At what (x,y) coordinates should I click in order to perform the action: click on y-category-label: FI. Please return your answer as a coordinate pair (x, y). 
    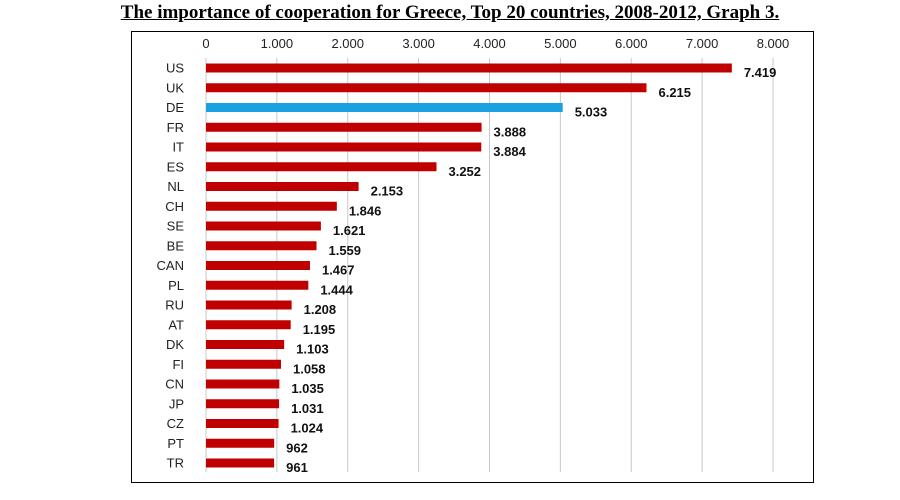
    Looking at the image, I should click on (178, 364).